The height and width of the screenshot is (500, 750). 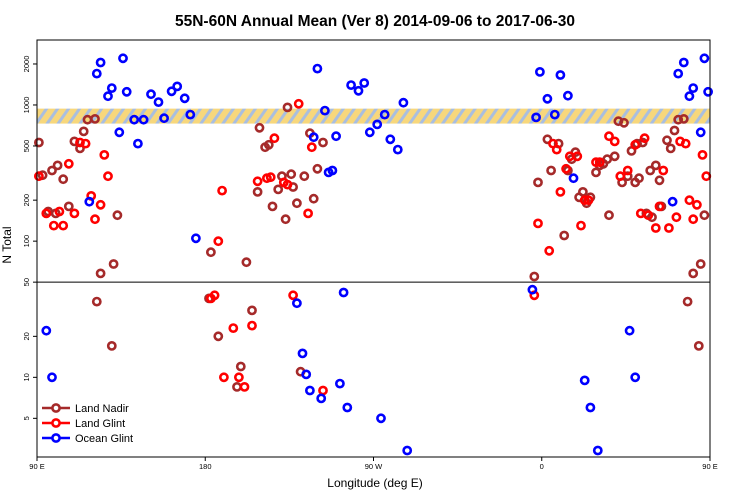 What do you see at coordinates (26, 200) in the screenshot?
I see `y-tick-label: 200` at bounding box center [26, 200].